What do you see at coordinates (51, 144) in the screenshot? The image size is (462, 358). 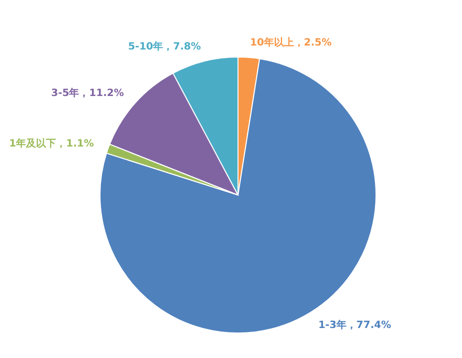 I see `slice-label: 1年及以下，1.1%` at bounding box center [51, 144].